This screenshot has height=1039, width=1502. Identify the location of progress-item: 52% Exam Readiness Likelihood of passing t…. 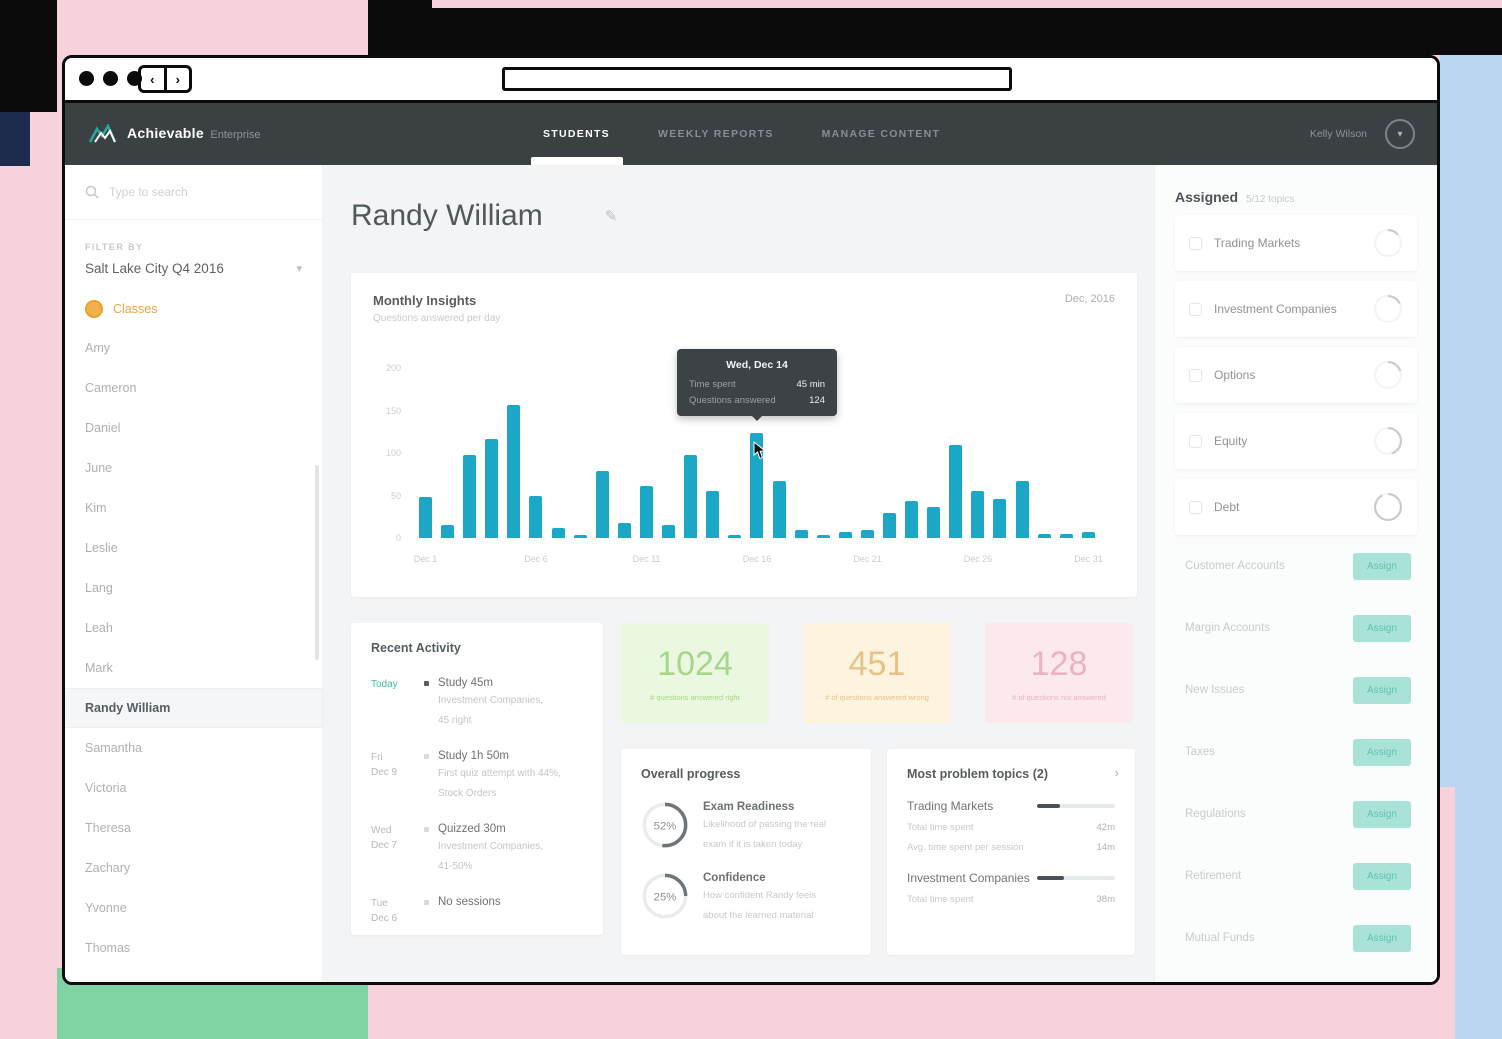
(746, 826).